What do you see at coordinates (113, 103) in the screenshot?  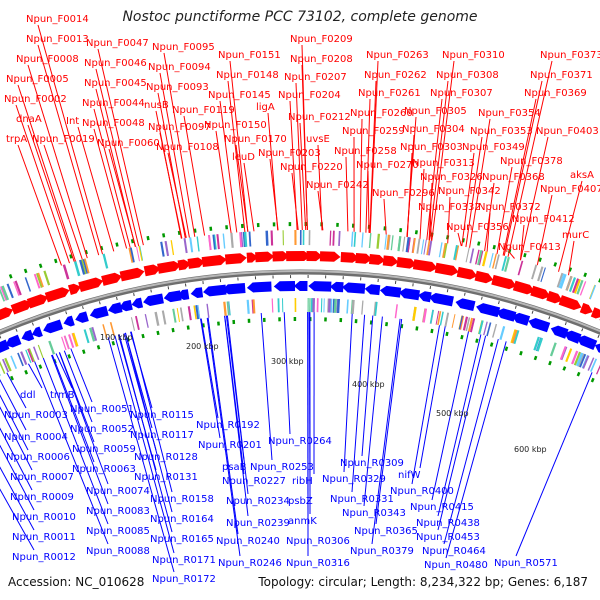 I see `gene-label: Npun_F0044` at bounding box center [113, 103].